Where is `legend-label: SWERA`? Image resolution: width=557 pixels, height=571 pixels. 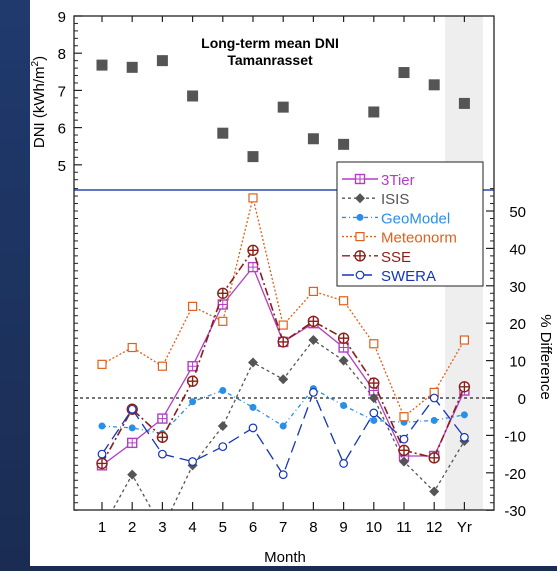 legend-label: SWERA is located at coordinates (408, 276).